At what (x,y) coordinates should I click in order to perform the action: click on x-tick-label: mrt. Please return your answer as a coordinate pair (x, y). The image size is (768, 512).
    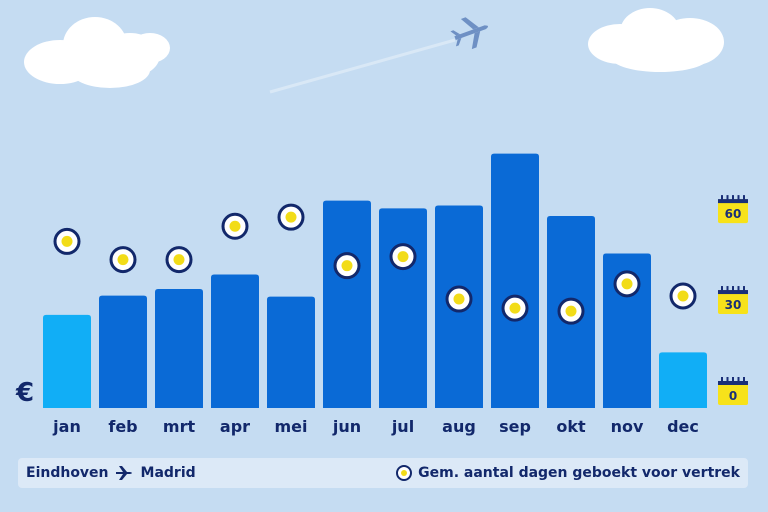
    Looking at the image, I should click on (179, 426).